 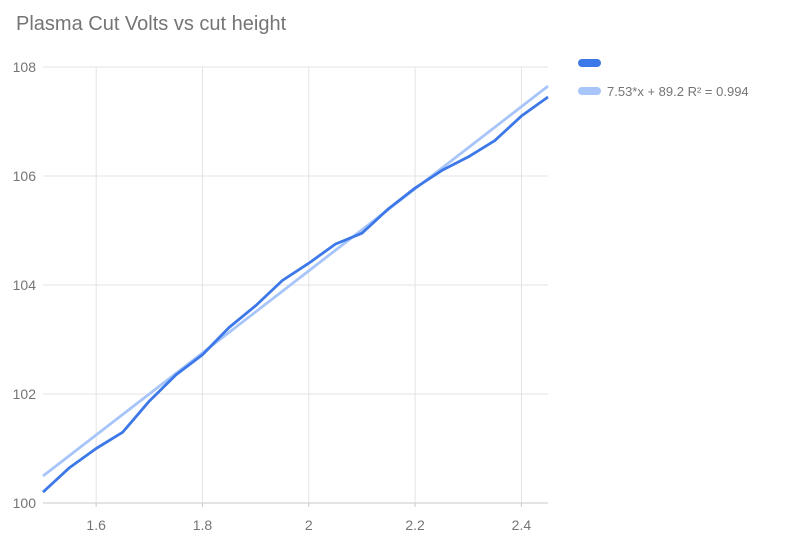 I want to click on y-tick-label: 100, so click(x=25, y=503).